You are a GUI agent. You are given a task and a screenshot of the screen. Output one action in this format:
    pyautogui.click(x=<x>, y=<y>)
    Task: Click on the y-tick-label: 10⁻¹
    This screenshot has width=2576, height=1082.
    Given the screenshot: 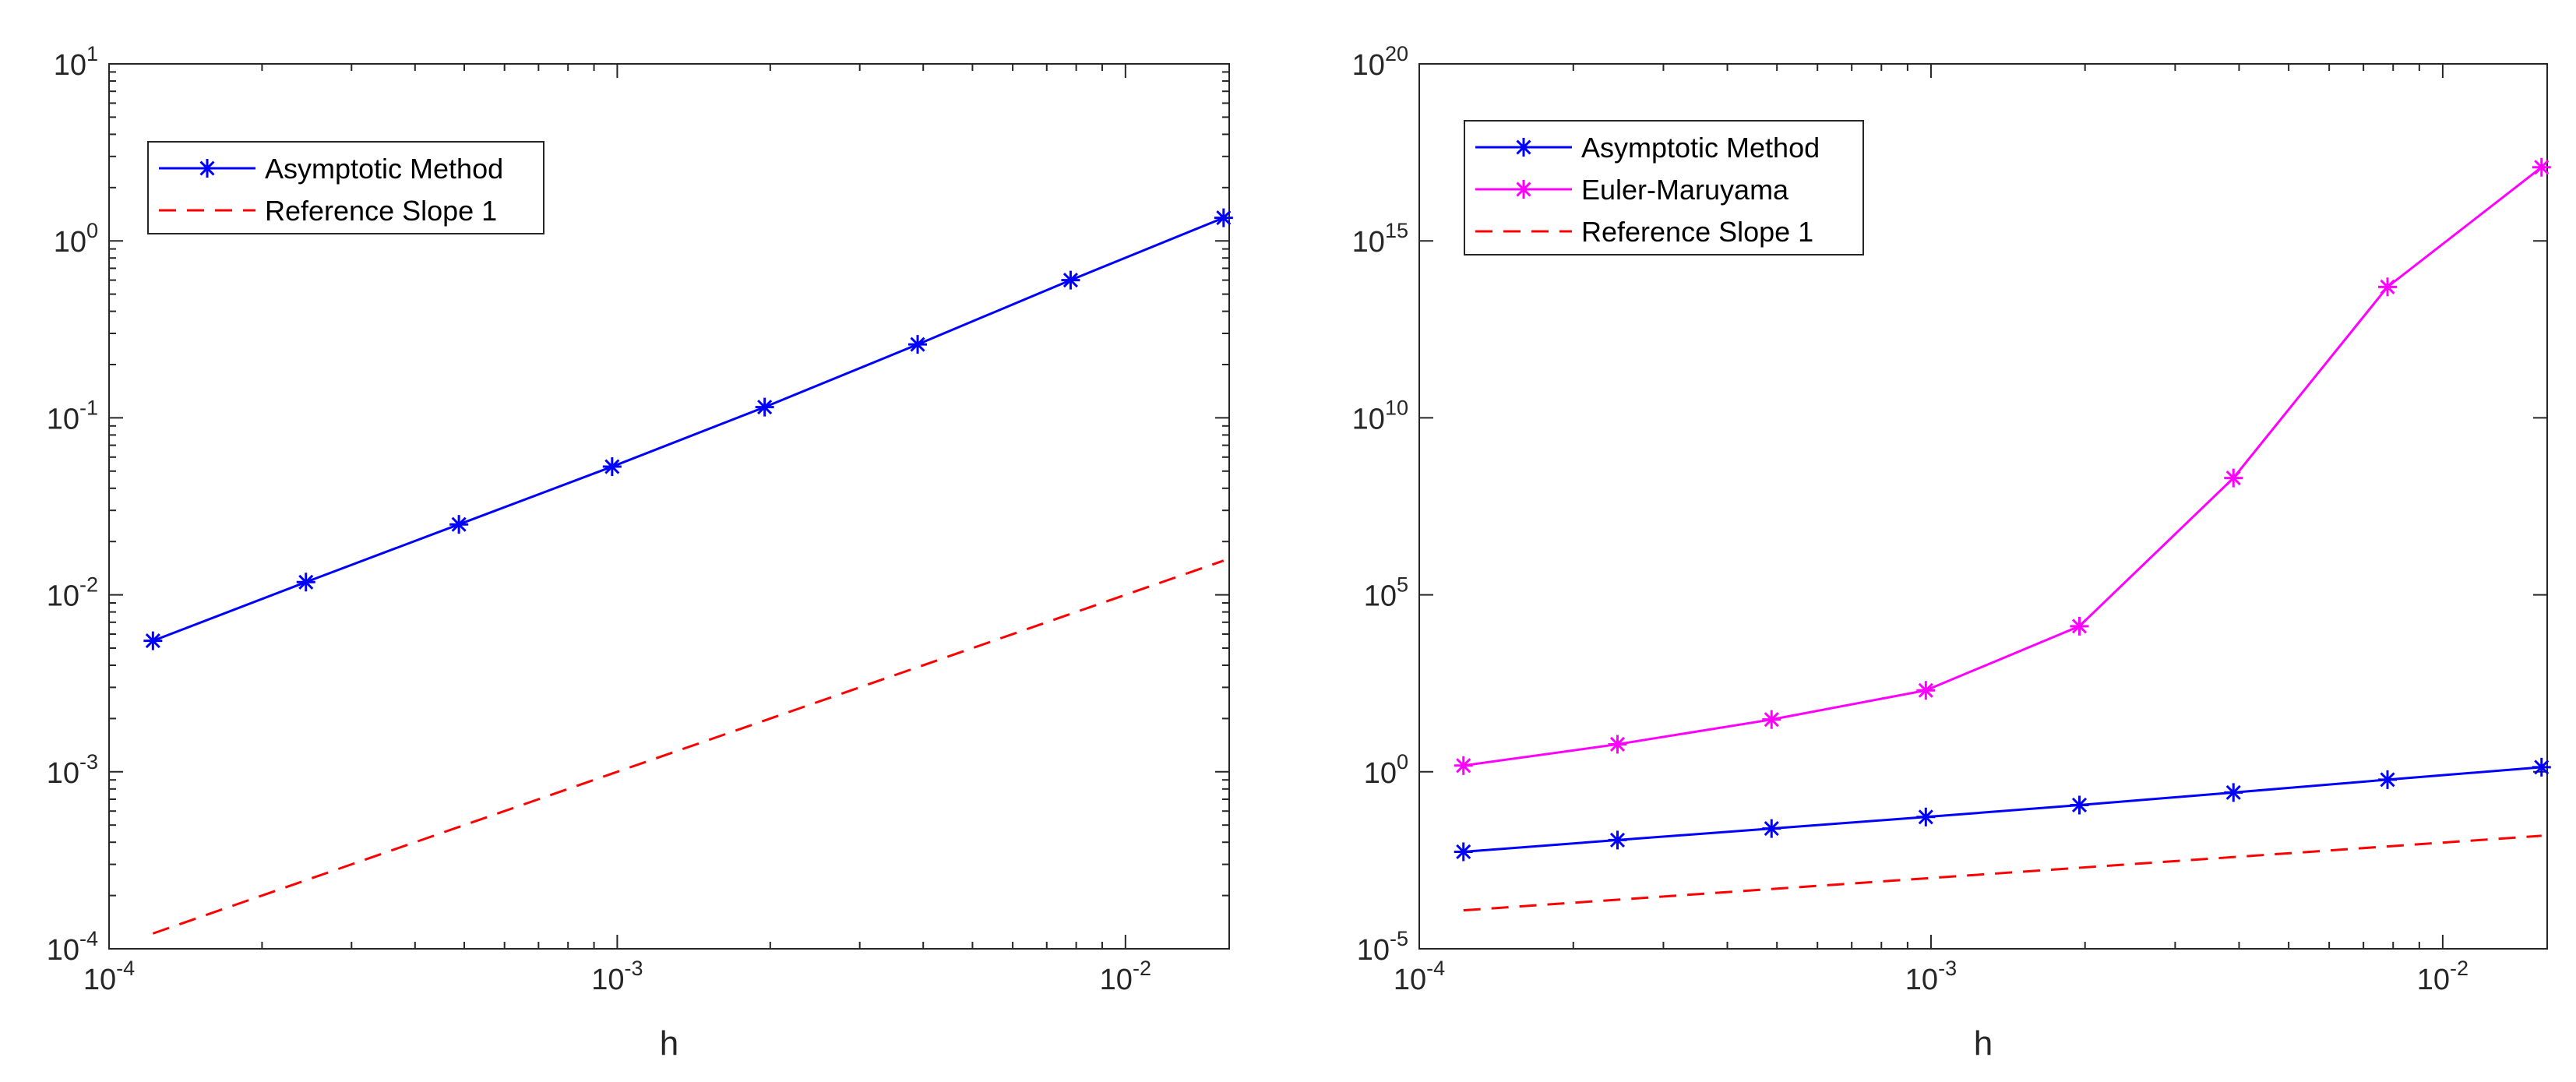 What is the action you would take?
    pyautogui.click(x=72, y=415)
    